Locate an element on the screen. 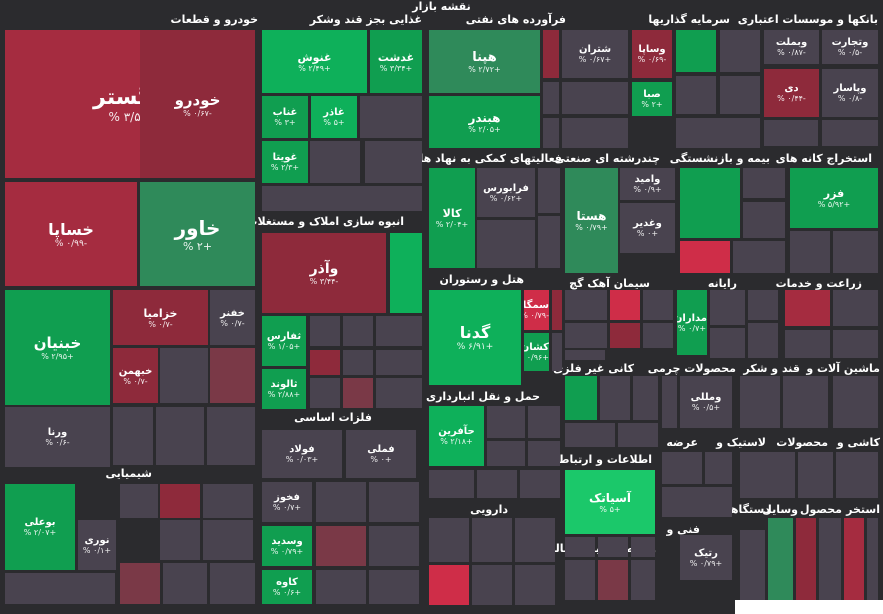  stock-tile: خساپا -۰/۹۹ % is located at coordinates (71, 234).